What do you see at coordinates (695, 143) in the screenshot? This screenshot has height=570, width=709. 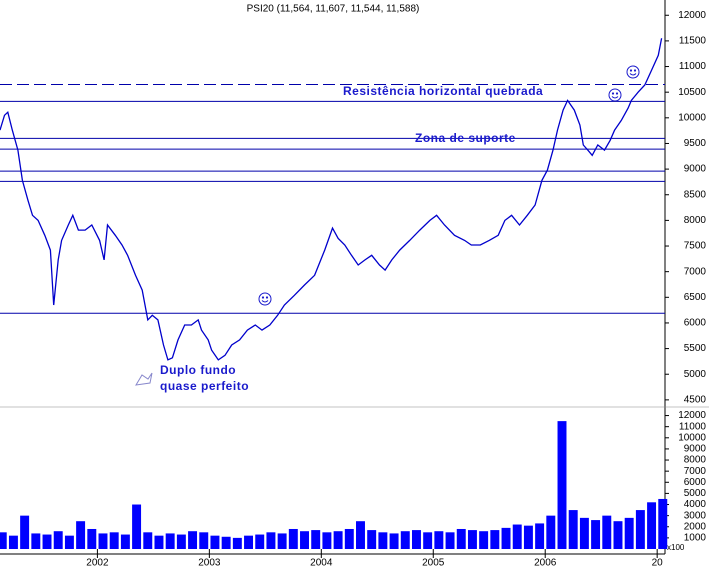 I see `y-tick-label: 9500` at bounding box center [695, 143].